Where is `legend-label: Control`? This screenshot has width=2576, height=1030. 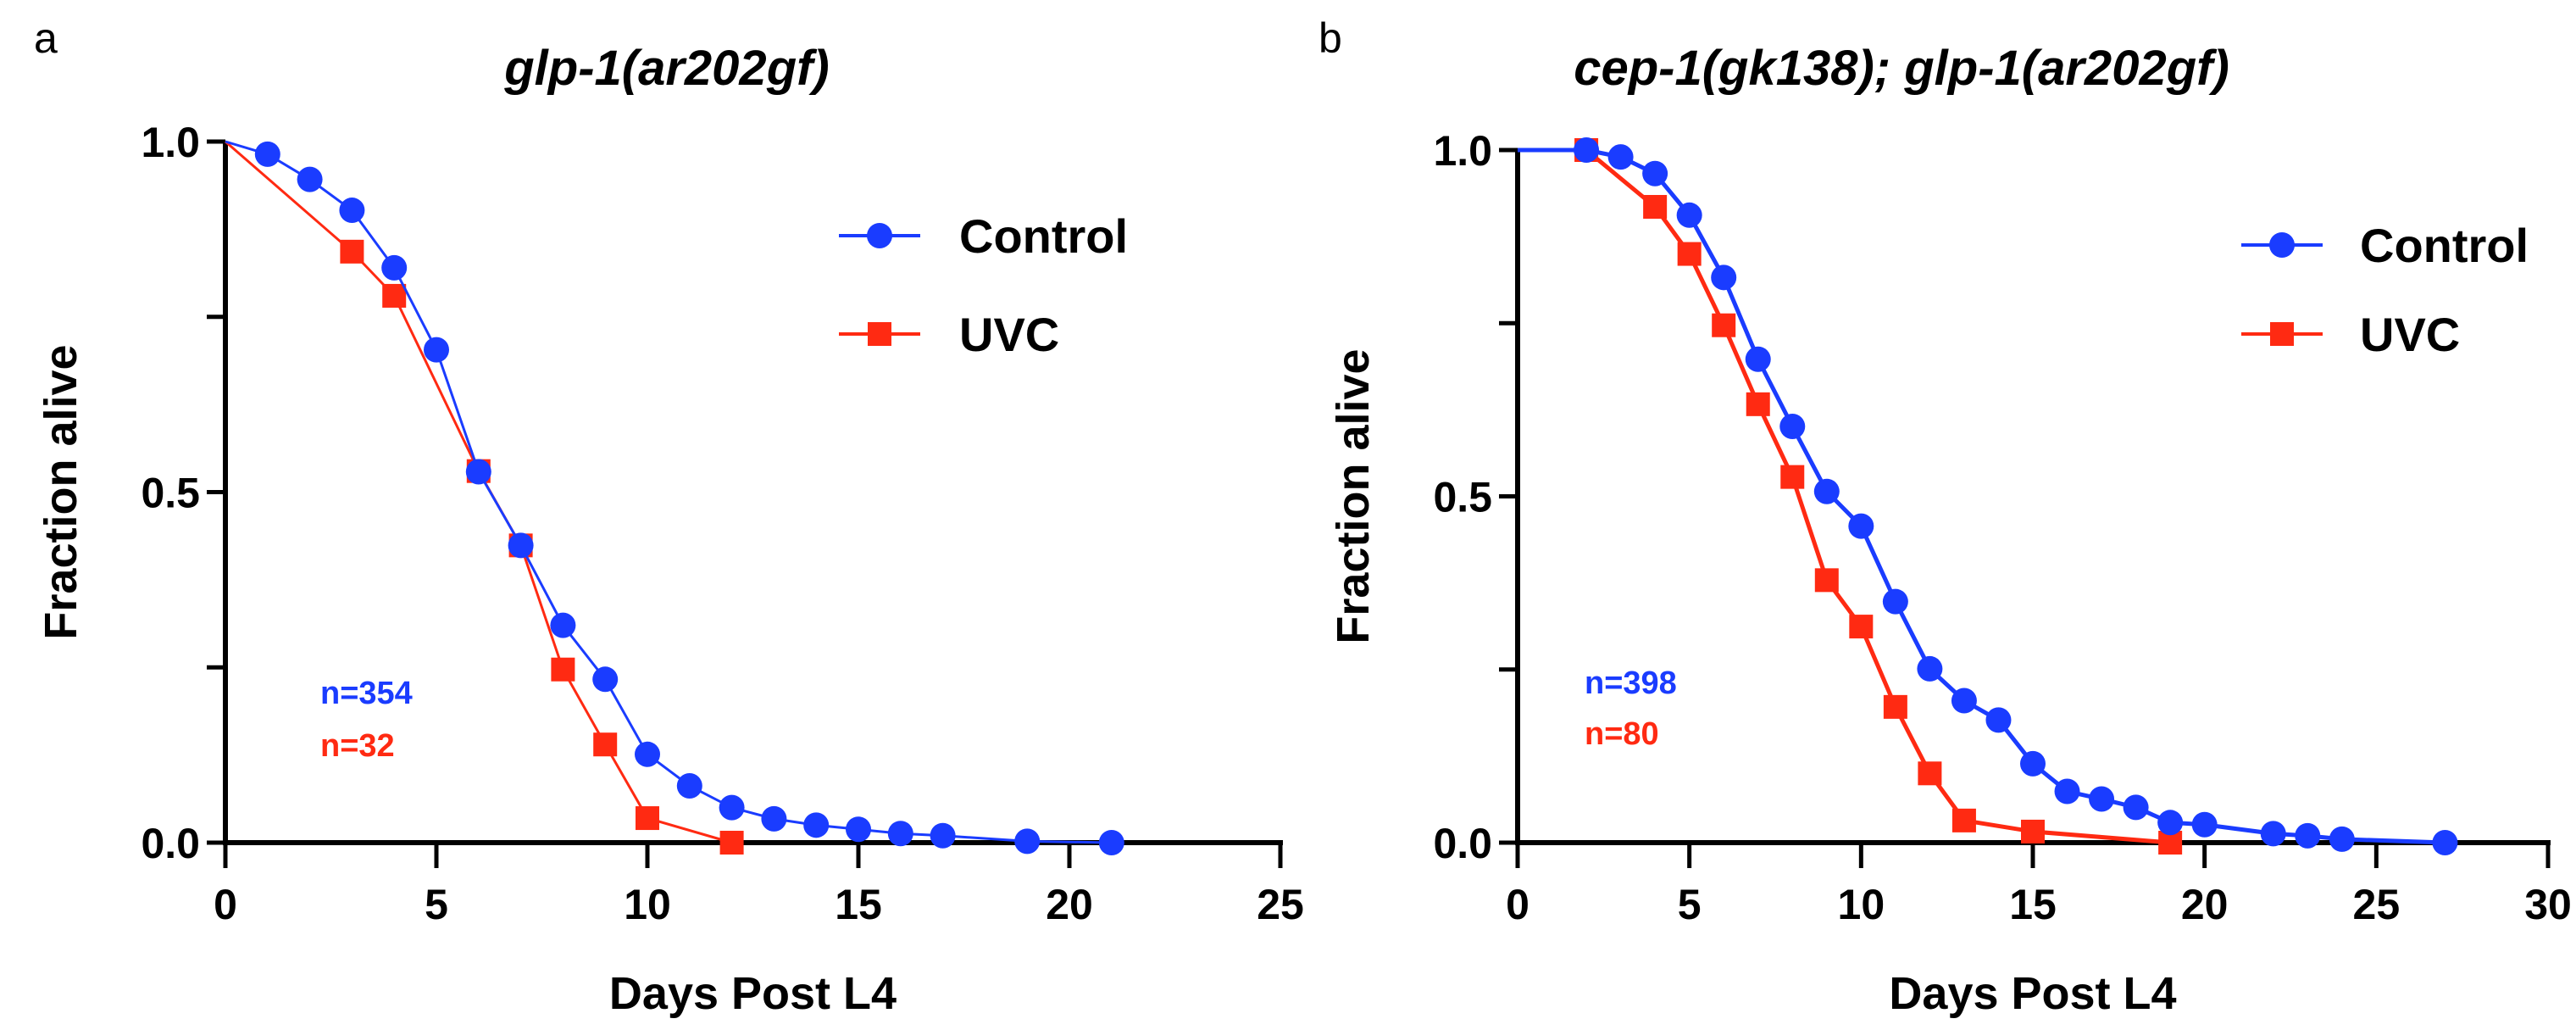
legend-label: Control is located at coordinates (2444, 245).